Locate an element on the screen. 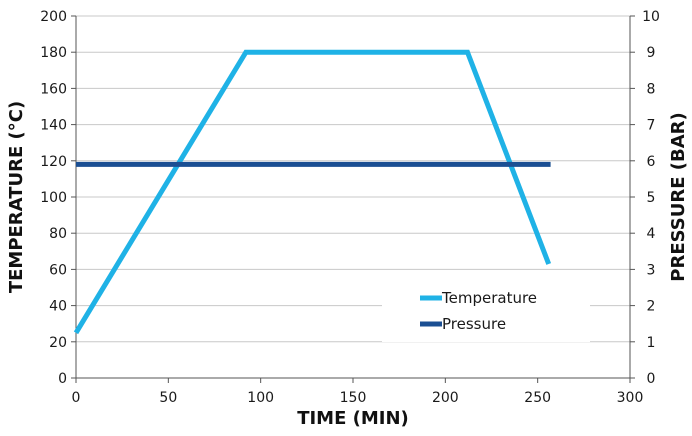  left-tick-label: 120 is located at coordinates (53, 162).